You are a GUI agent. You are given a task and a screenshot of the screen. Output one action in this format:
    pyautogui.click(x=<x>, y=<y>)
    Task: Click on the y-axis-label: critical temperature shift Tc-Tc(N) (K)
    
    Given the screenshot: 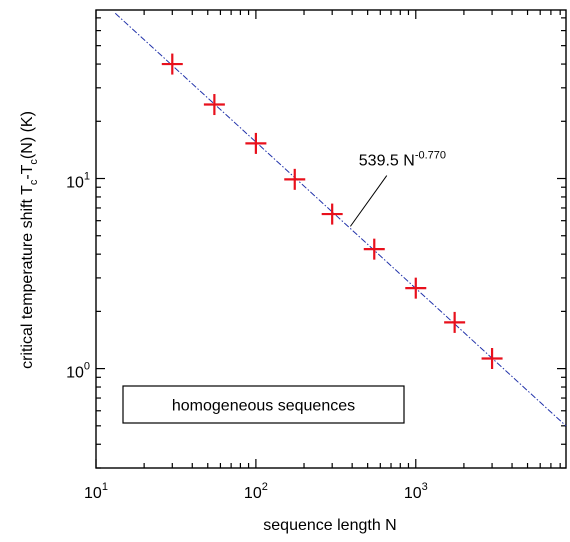 What is the action you would take?
    pyautogui.click(x=29, y=240)
    